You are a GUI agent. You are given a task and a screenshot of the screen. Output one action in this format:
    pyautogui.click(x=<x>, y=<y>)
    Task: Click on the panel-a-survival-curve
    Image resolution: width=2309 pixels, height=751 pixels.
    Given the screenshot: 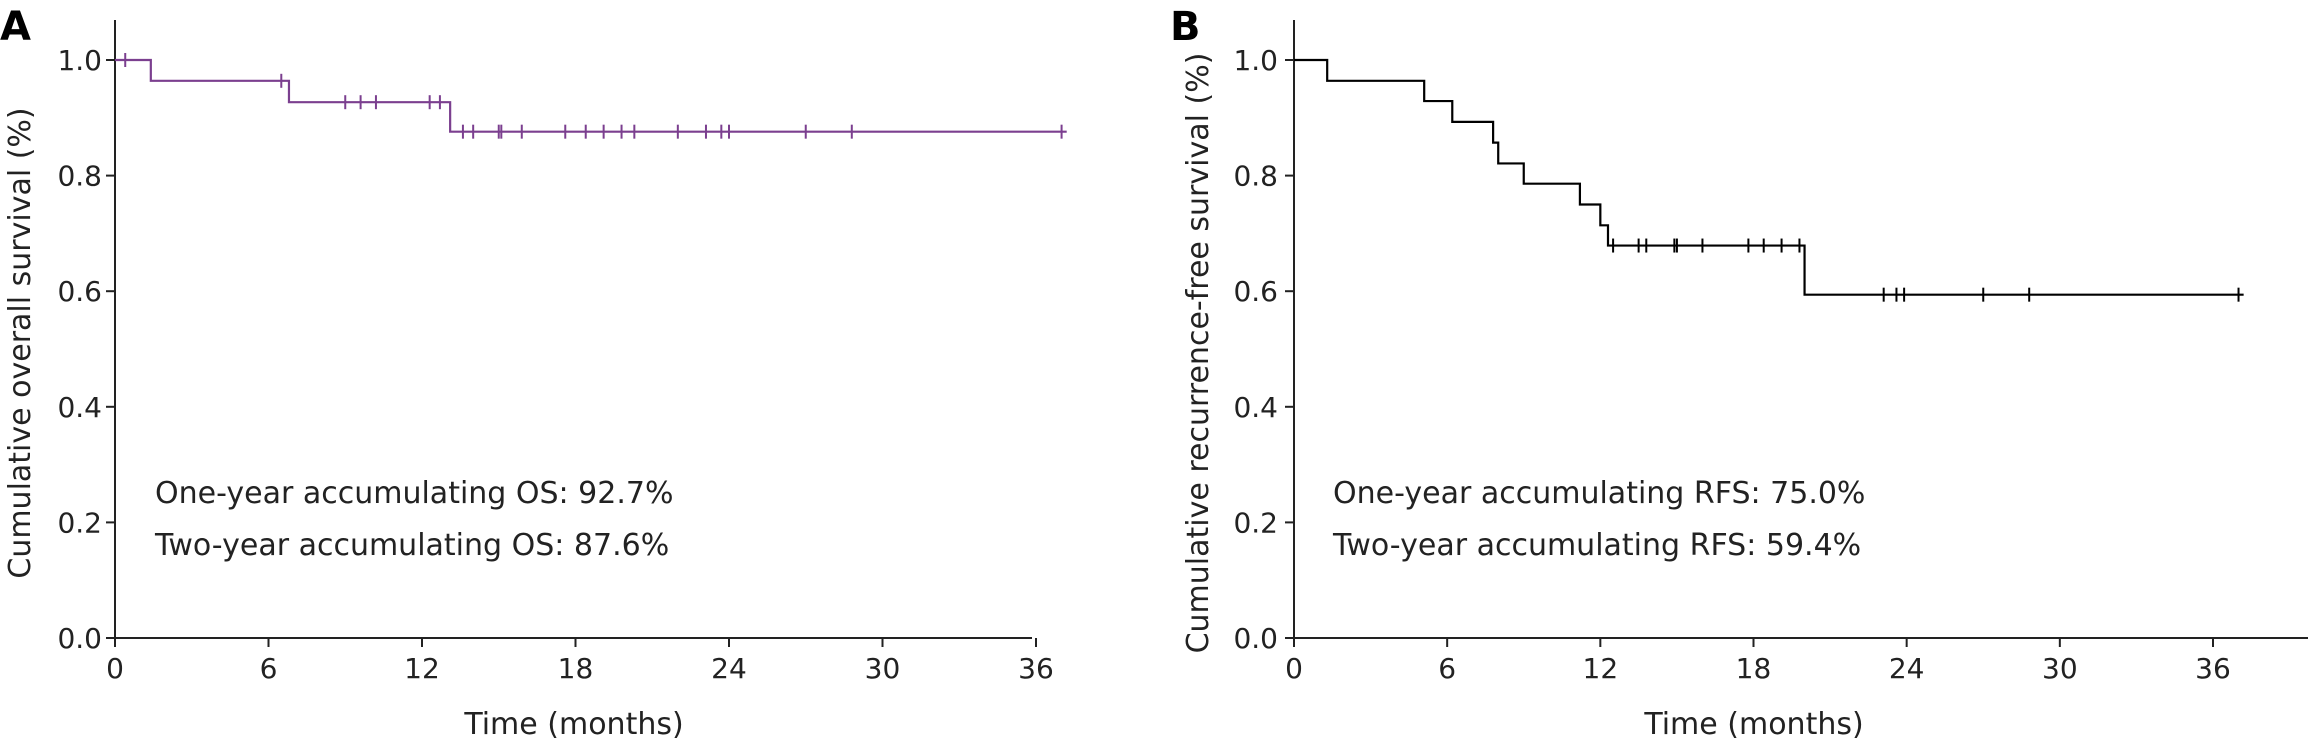 What is the action you would take?
    pyautogui.click(x=591, y=95)
    